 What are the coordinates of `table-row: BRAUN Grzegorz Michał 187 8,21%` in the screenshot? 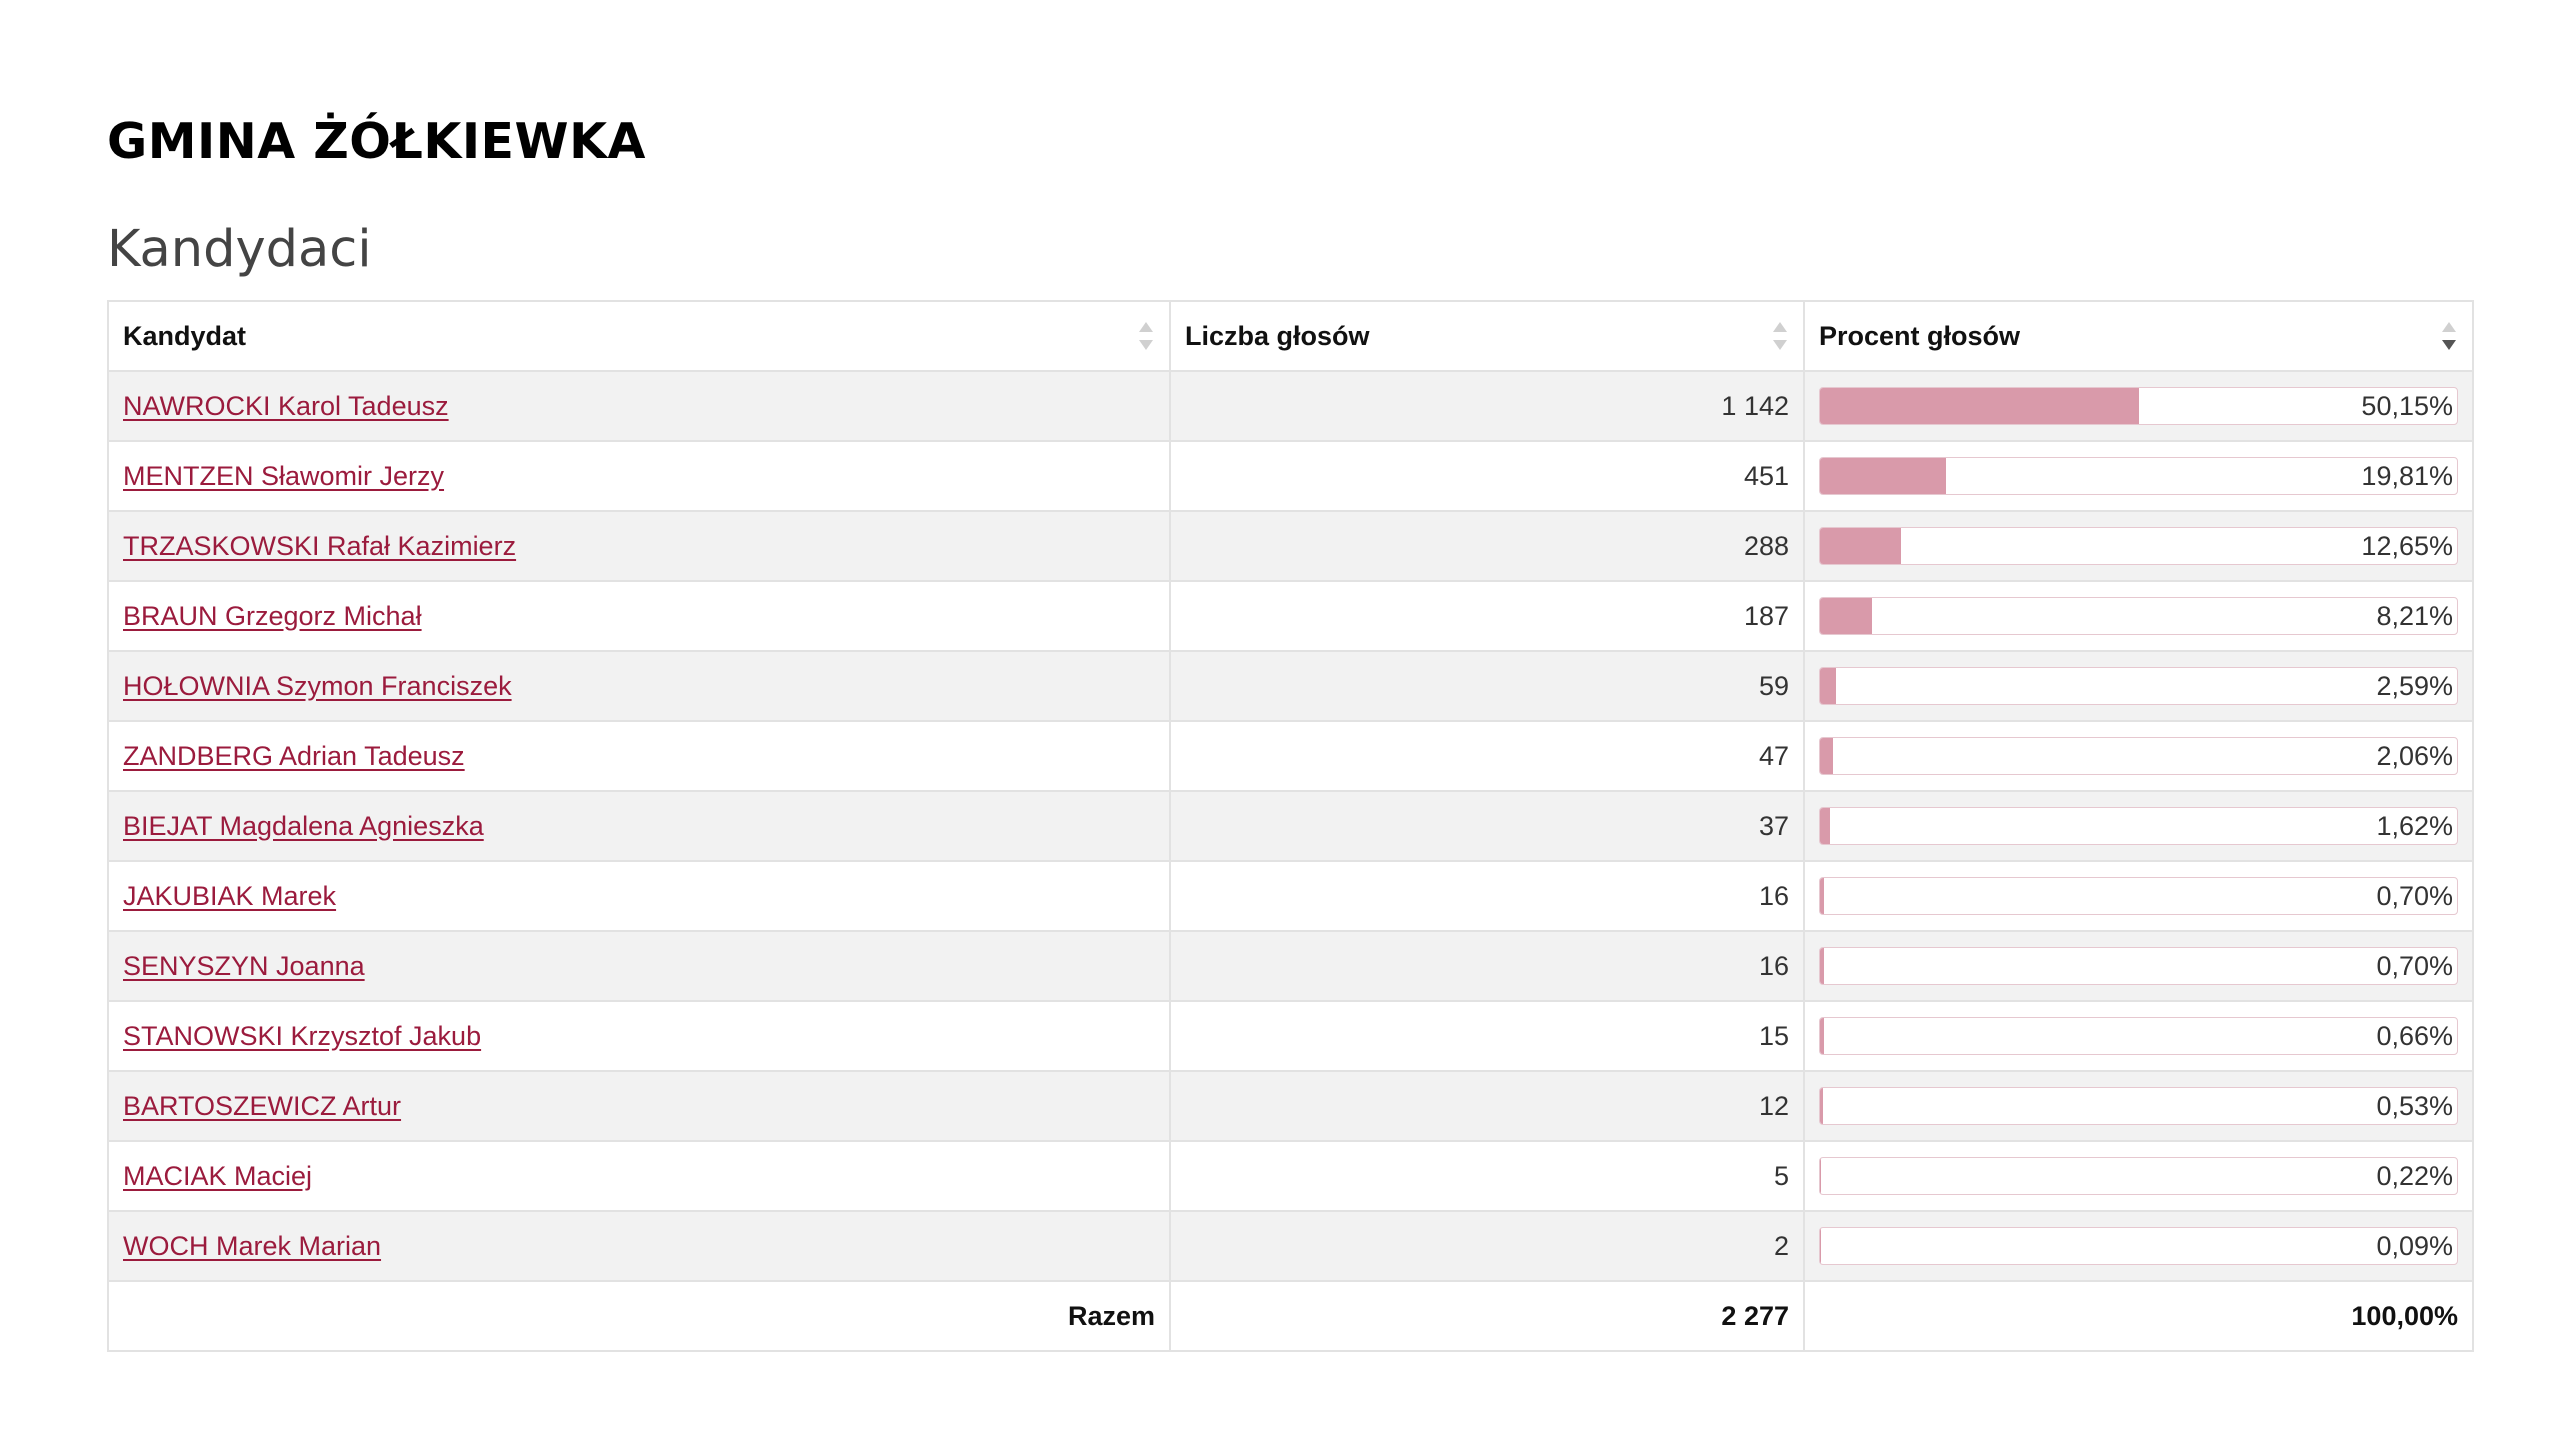 It's located at (1290, 616).